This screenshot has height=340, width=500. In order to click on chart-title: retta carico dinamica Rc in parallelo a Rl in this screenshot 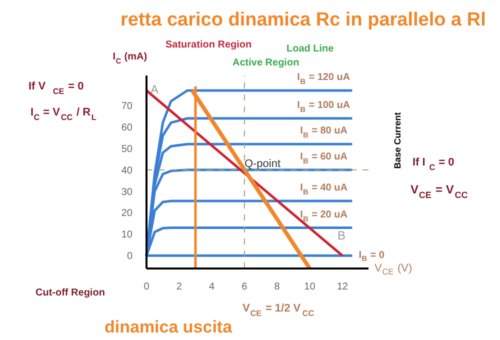, I will do `click(303, 20)`.